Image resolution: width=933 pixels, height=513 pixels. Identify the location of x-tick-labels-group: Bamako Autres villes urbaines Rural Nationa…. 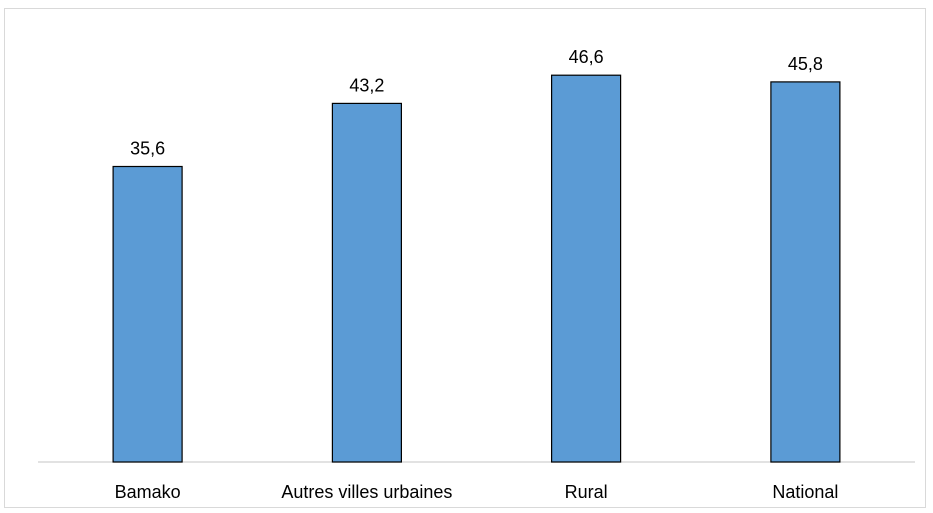
(477, 492).